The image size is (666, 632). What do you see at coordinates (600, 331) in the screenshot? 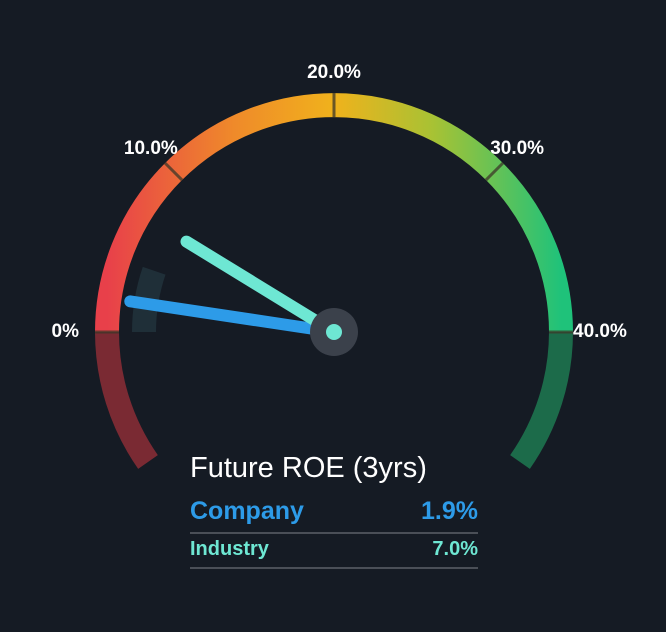
I see `tick-label: 40.0%` at bounding box center [600, 331].